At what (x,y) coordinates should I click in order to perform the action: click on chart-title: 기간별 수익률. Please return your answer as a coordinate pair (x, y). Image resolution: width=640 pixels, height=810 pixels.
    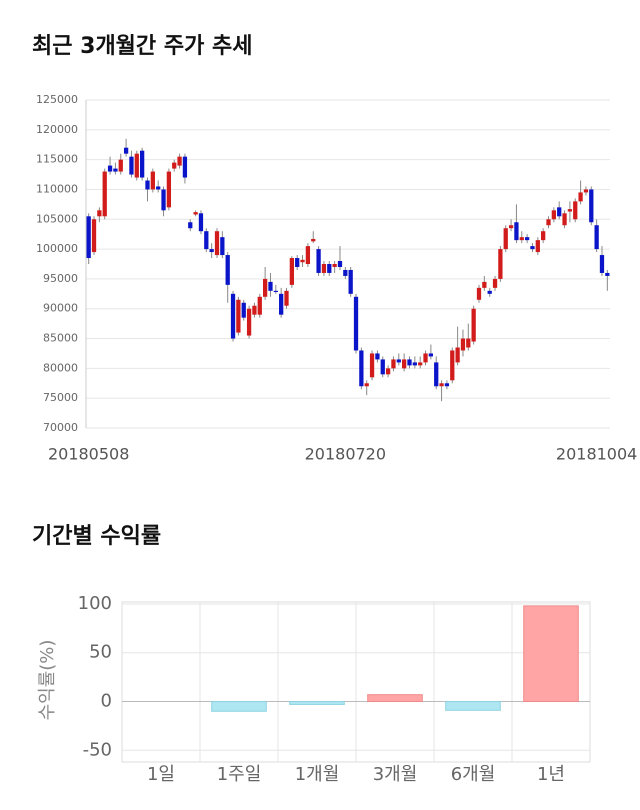
    Looking at the image, I should click on (96, 536).